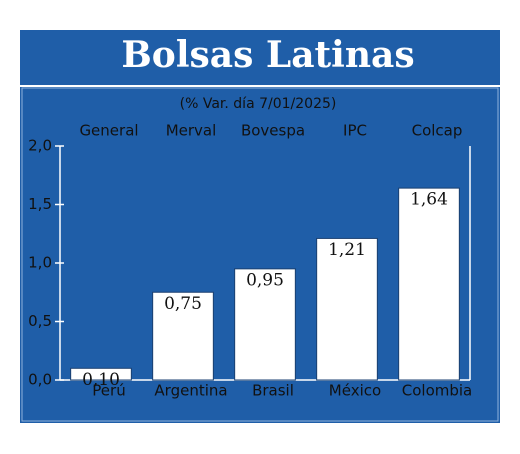 The image size is (520, 454). I want to click on chart-subtitle: (% Var. día 7/01/2025), so click(258, 104).